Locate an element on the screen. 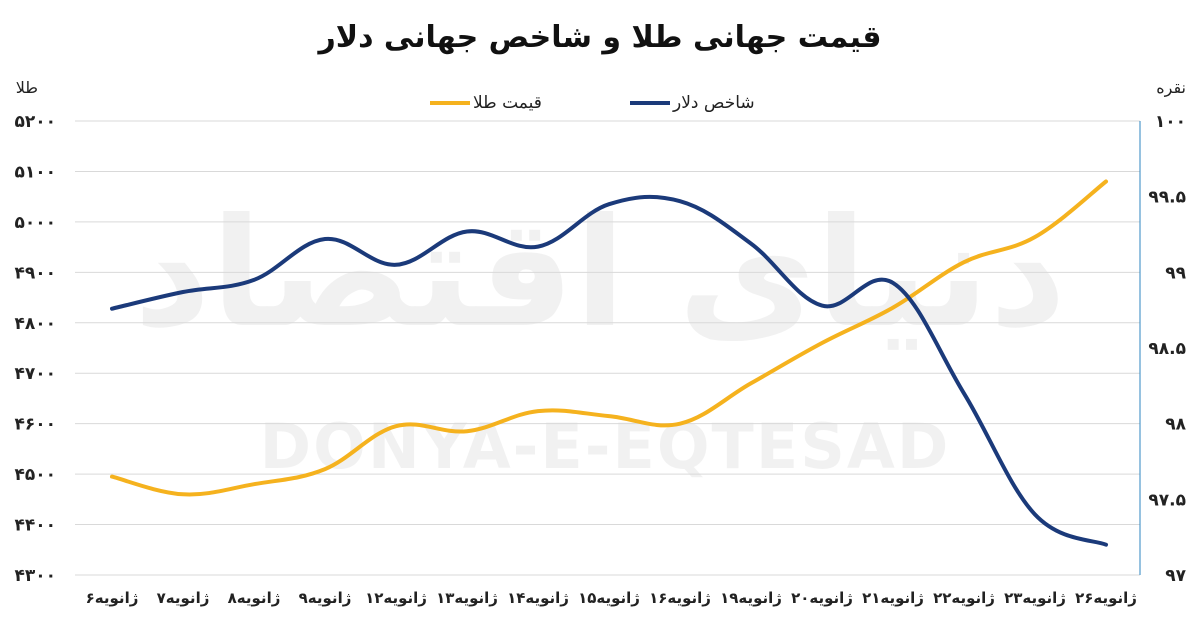 The image size is (1200, 622). right-tick-label: ۹۹ is located at coordinates (1175, 273).